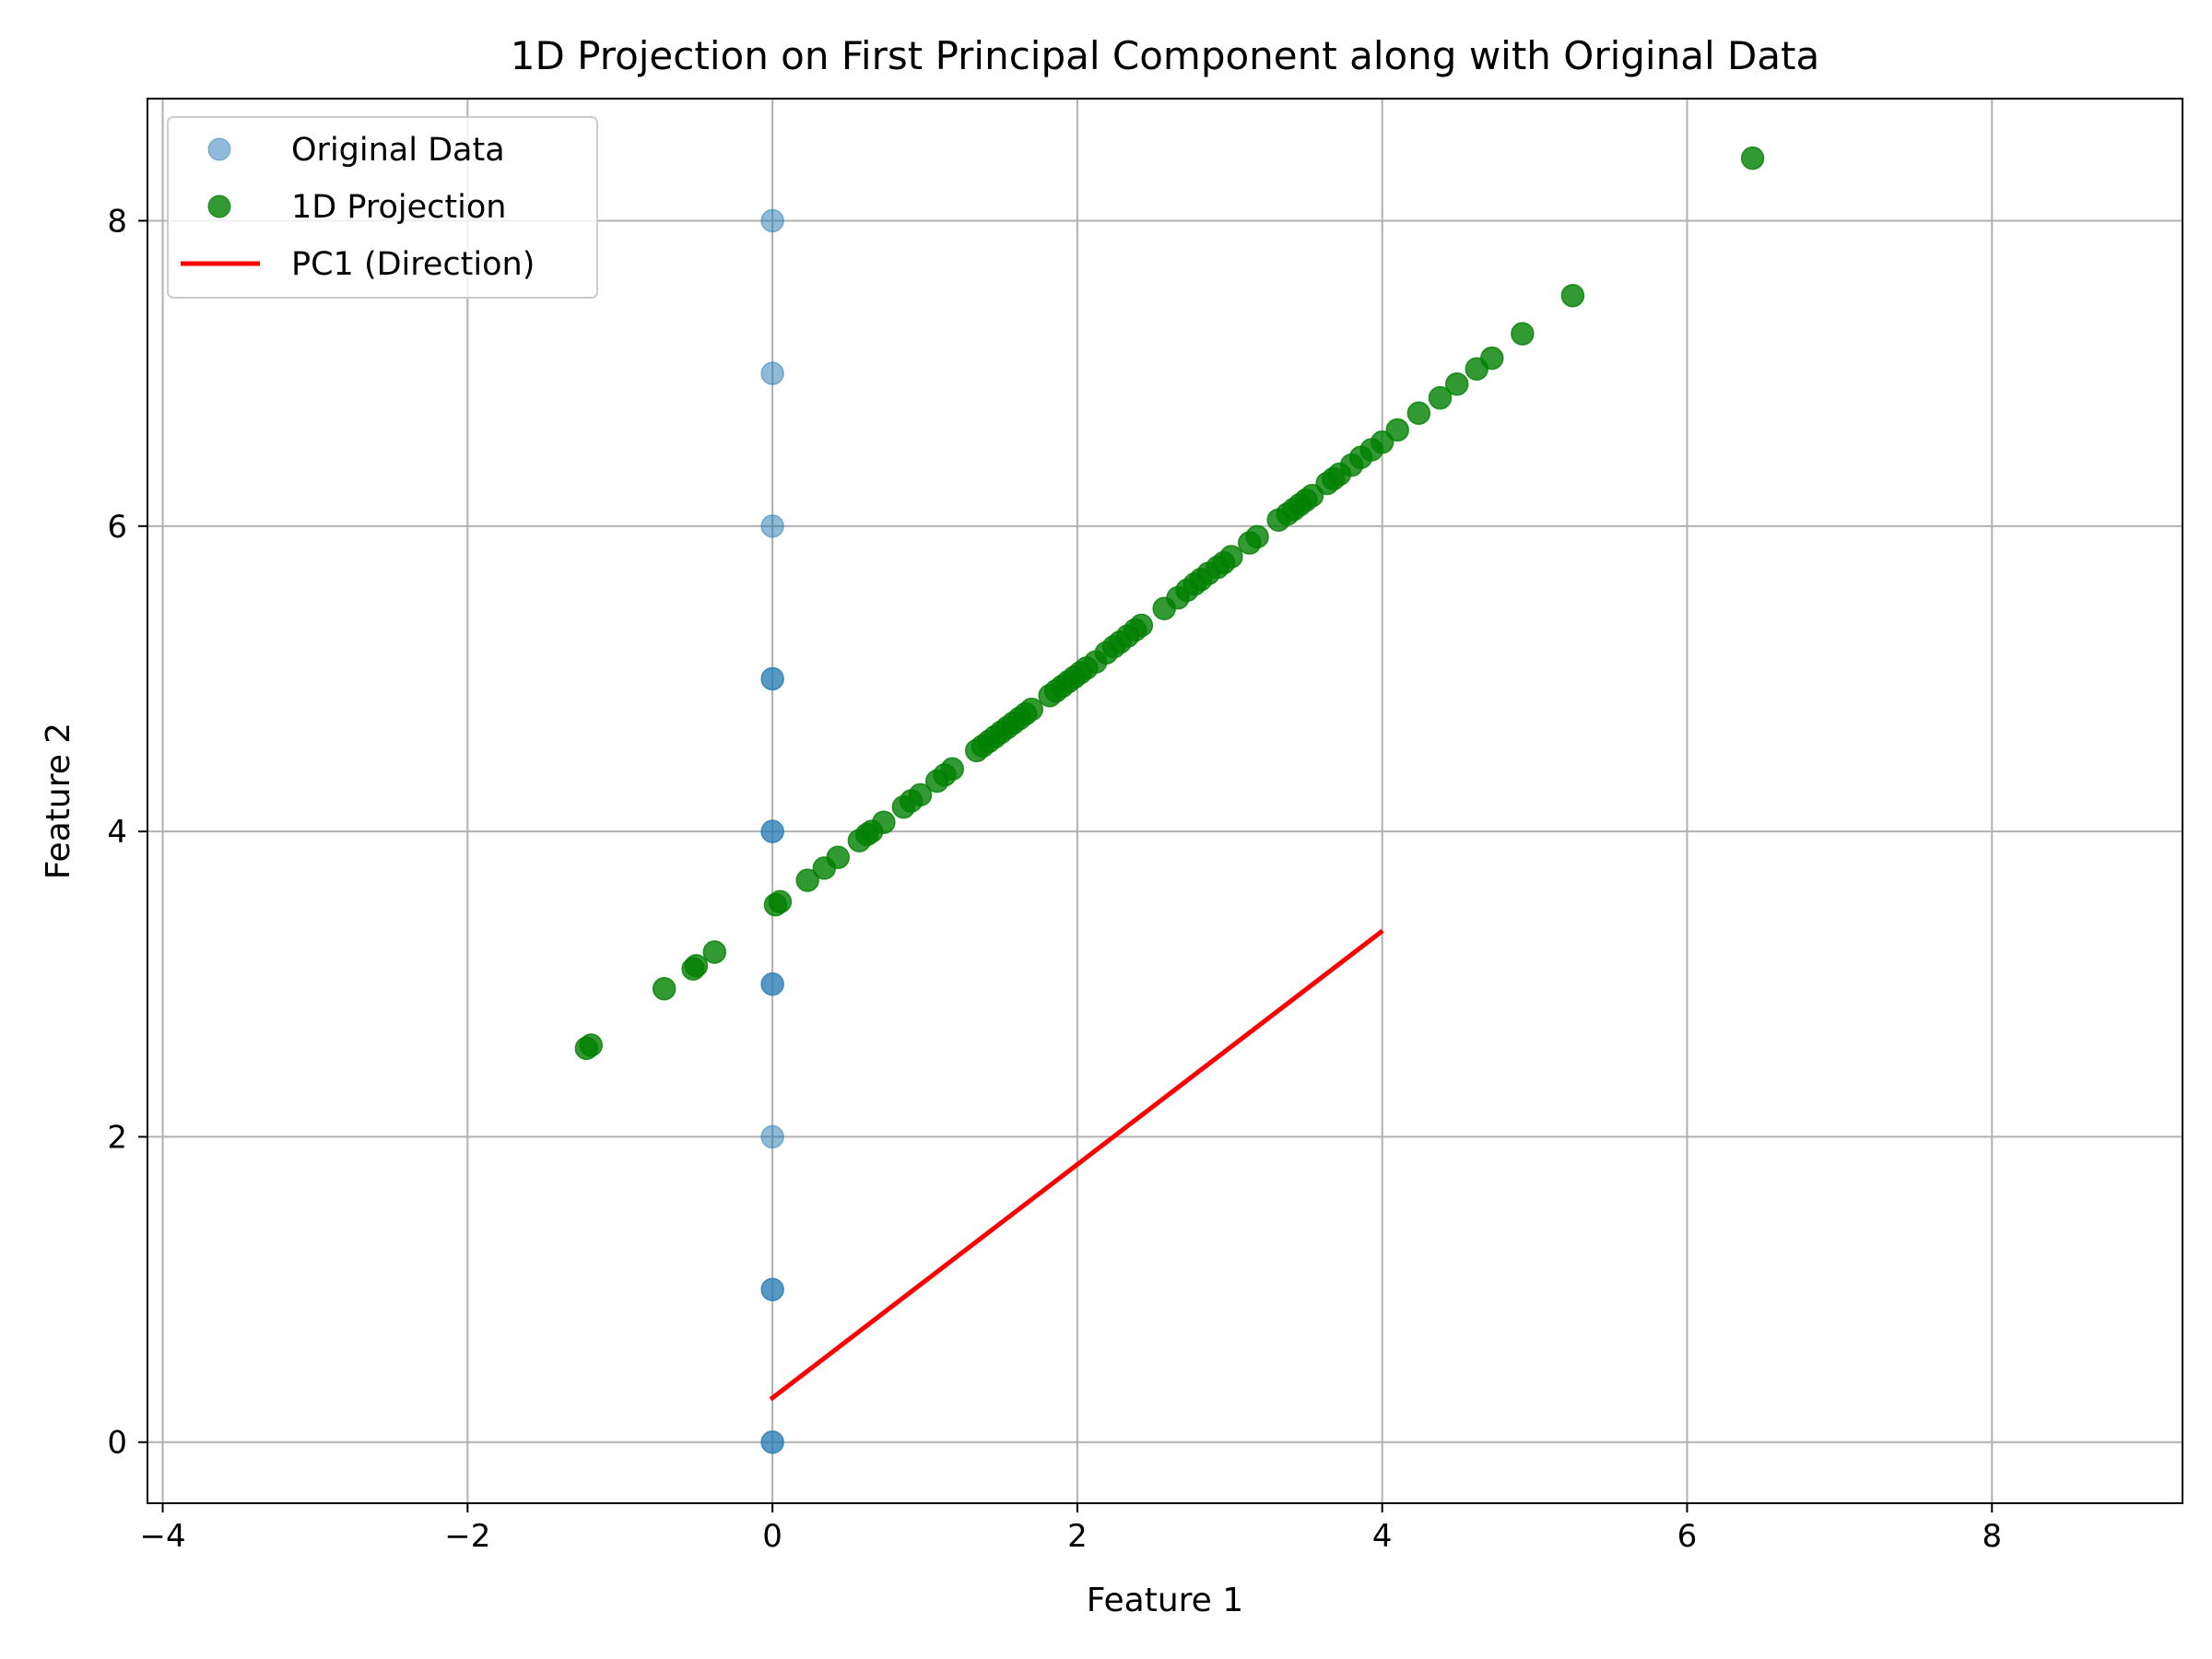 This screenshot has width=2212, height=1659. I want to click on legend-box, so click(382, 207).